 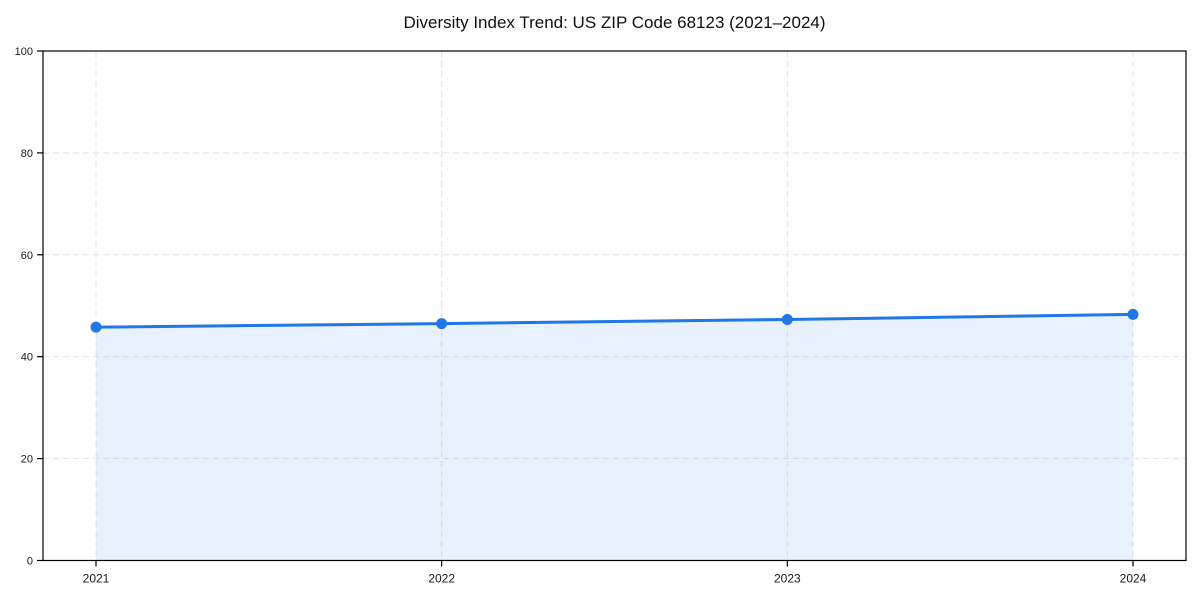 I want to click on data-points-group, so click(x=614, y=320).